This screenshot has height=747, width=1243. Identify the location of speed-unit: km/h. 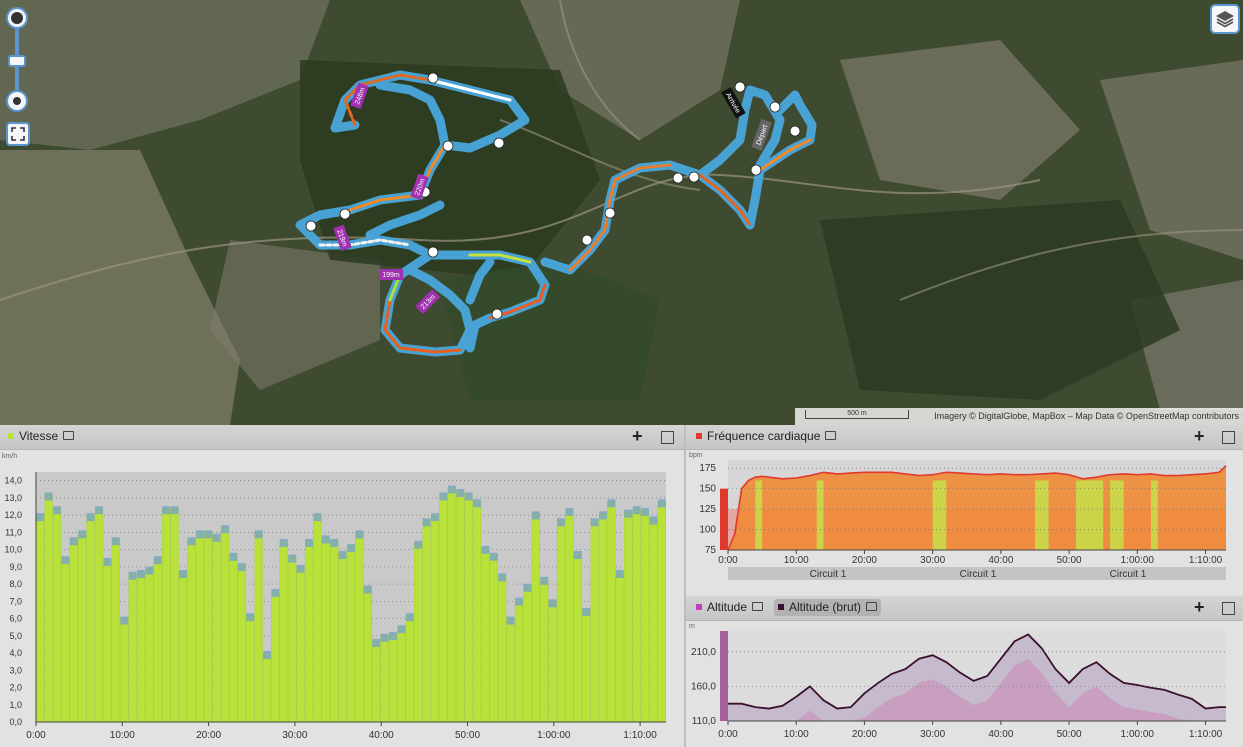
(10, 456).